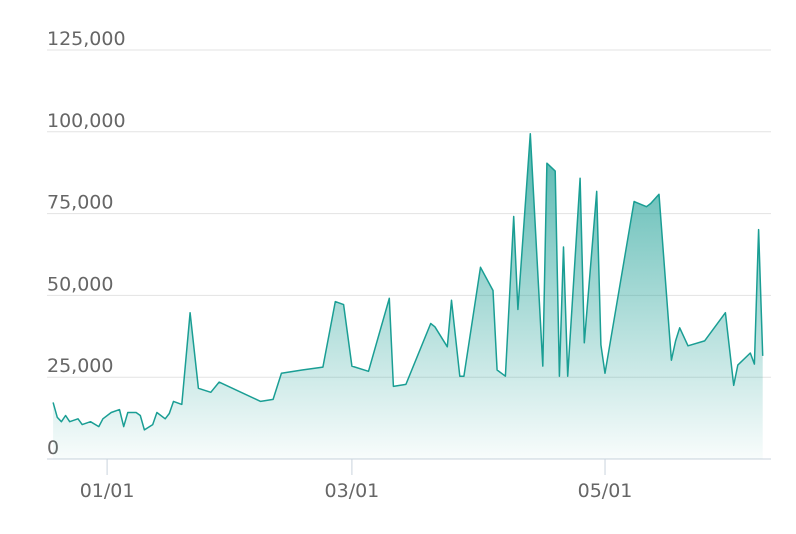 This screenshot has width=796, height=534. Describe the element at coordinates (605, 491) in the screenshot. I see `x-tick-label: 05/01` at that location.